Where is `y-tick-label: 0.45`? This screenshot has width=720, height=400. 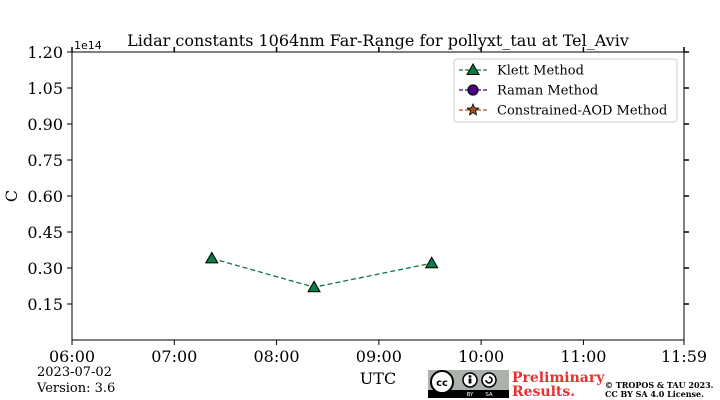 y-tick-label: 0.45 is located at coordinates (45, 232).